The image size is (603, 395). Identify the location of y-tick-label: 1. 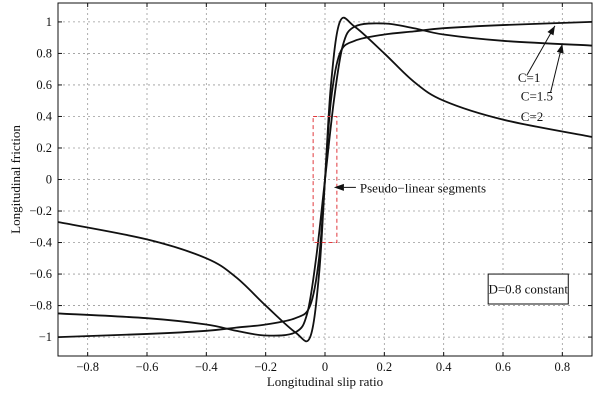
(49, 22).